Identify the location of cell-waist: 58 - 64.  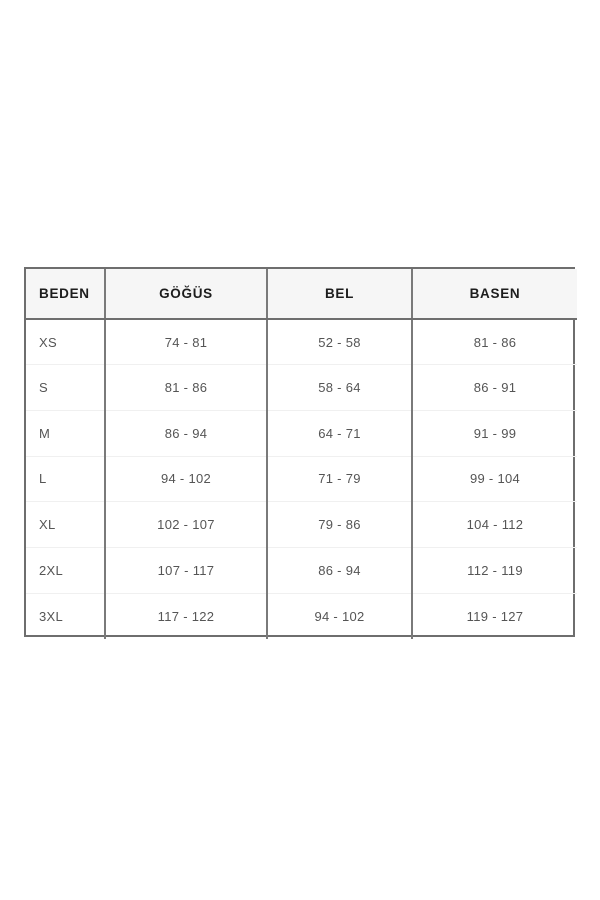
(340, 387).